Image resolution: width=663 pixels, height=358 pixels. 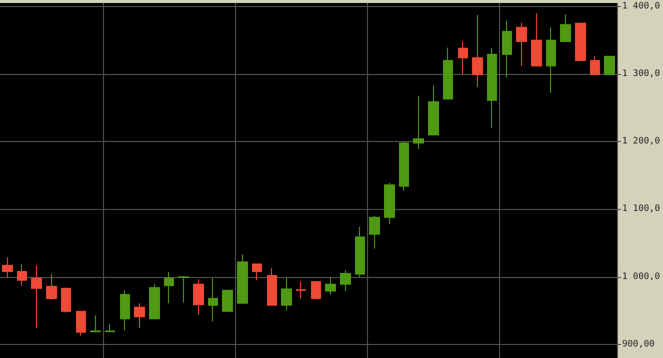 What do you see at coordinates (641, 74) in the screenshot?
I see `y-tick-label: 1 300,0` at bounding box center [641, 74].